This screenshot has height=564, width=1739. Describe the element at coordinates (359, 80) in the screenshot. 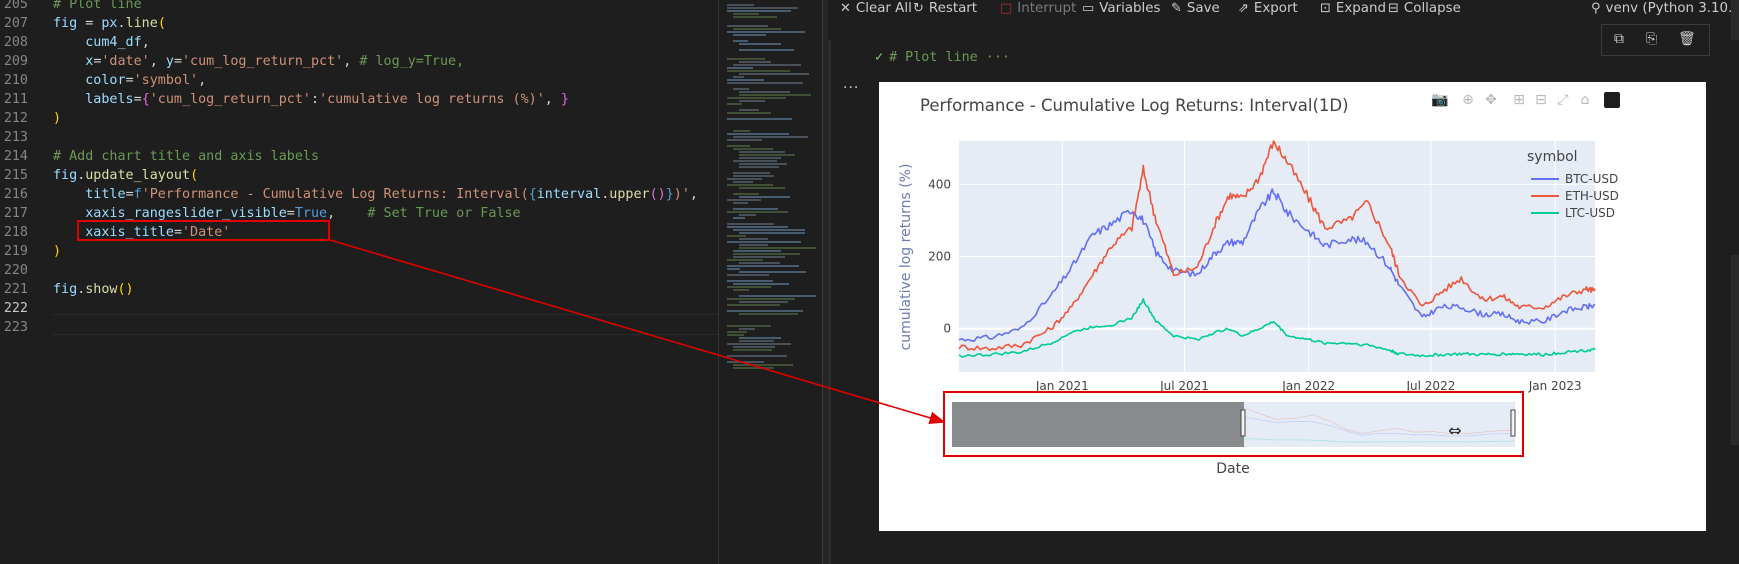

I see `code-line: 210 color='symbol',` at that location.